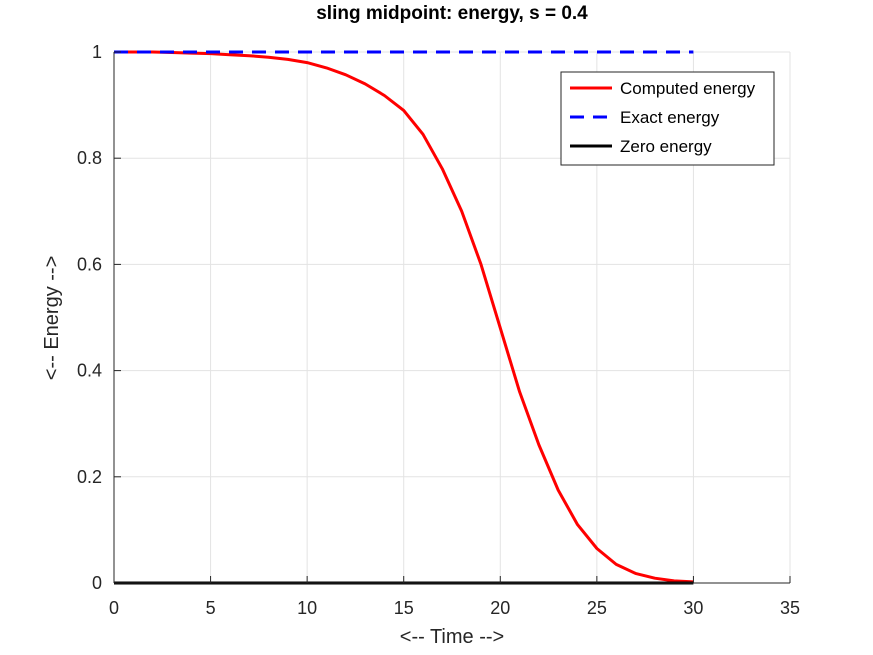 The width and height of the screenshot is (873, 655). I want to click on legend-label: Exact energy, so click(670, 117).